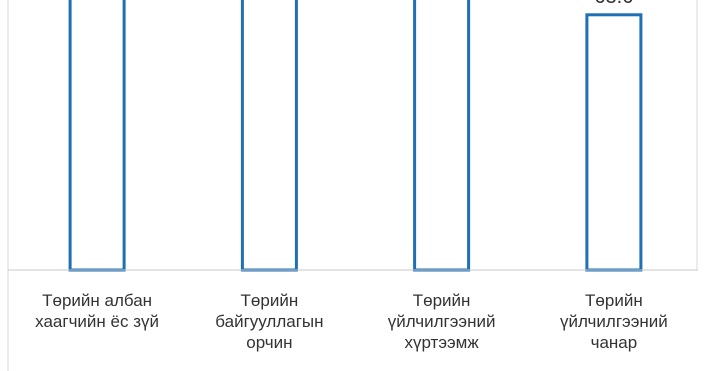  Describe the element at coordinates (614, 300) in the screenshot. I see `category-label-4-line-1: Төрийн` at that location.